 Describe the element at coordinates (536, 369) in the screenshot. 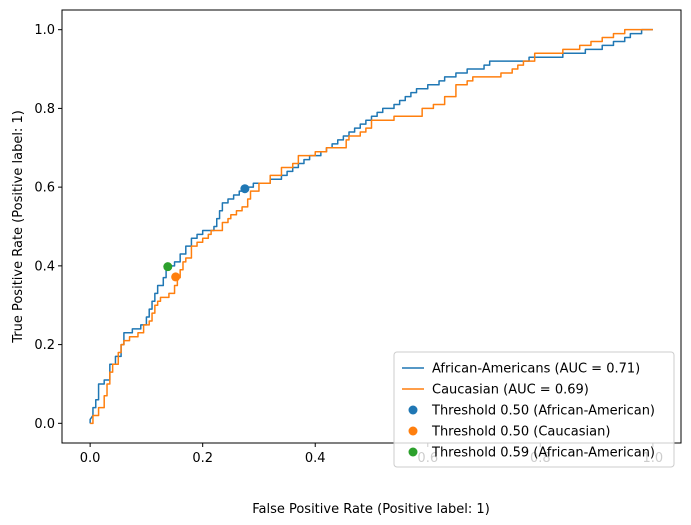

I see `legend-entry-label: African-Americans (AUC = 0.71)` at that location.